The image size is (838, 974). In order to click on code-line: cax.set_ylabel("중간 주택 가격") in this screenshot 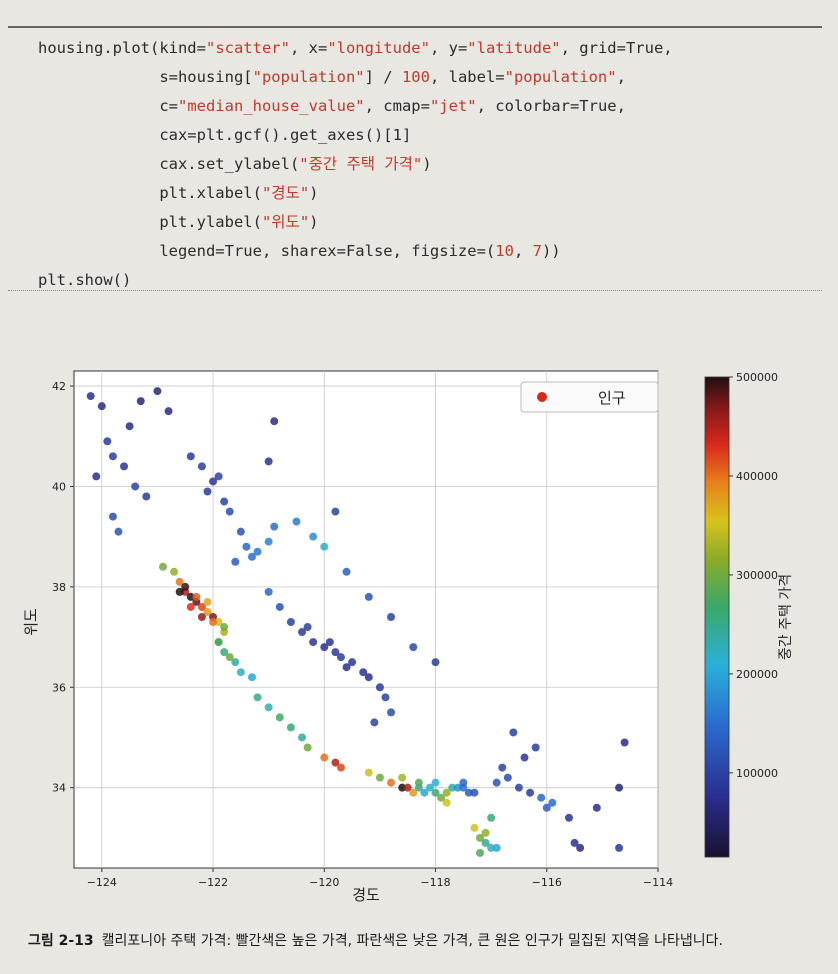, I will do `click(428, 164)`.